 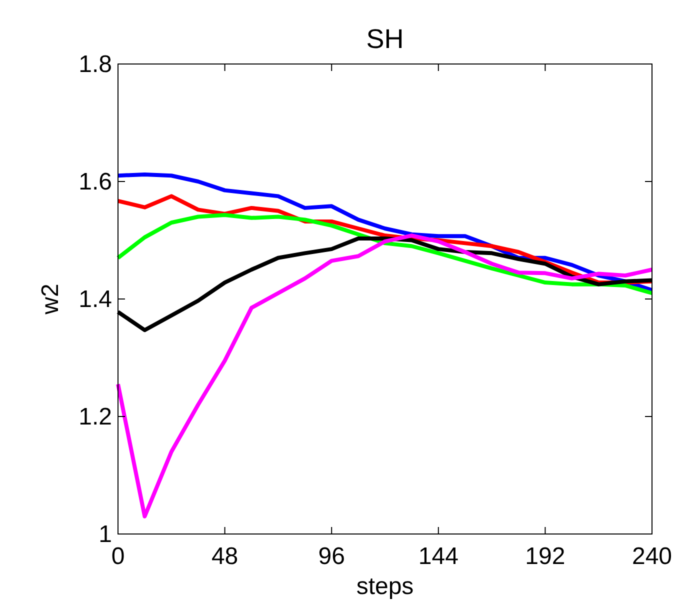 What do you see at coordinates (438, 556) in the screenshot?
I see `x-tick-label: 144` at bounding box center [438, 556].